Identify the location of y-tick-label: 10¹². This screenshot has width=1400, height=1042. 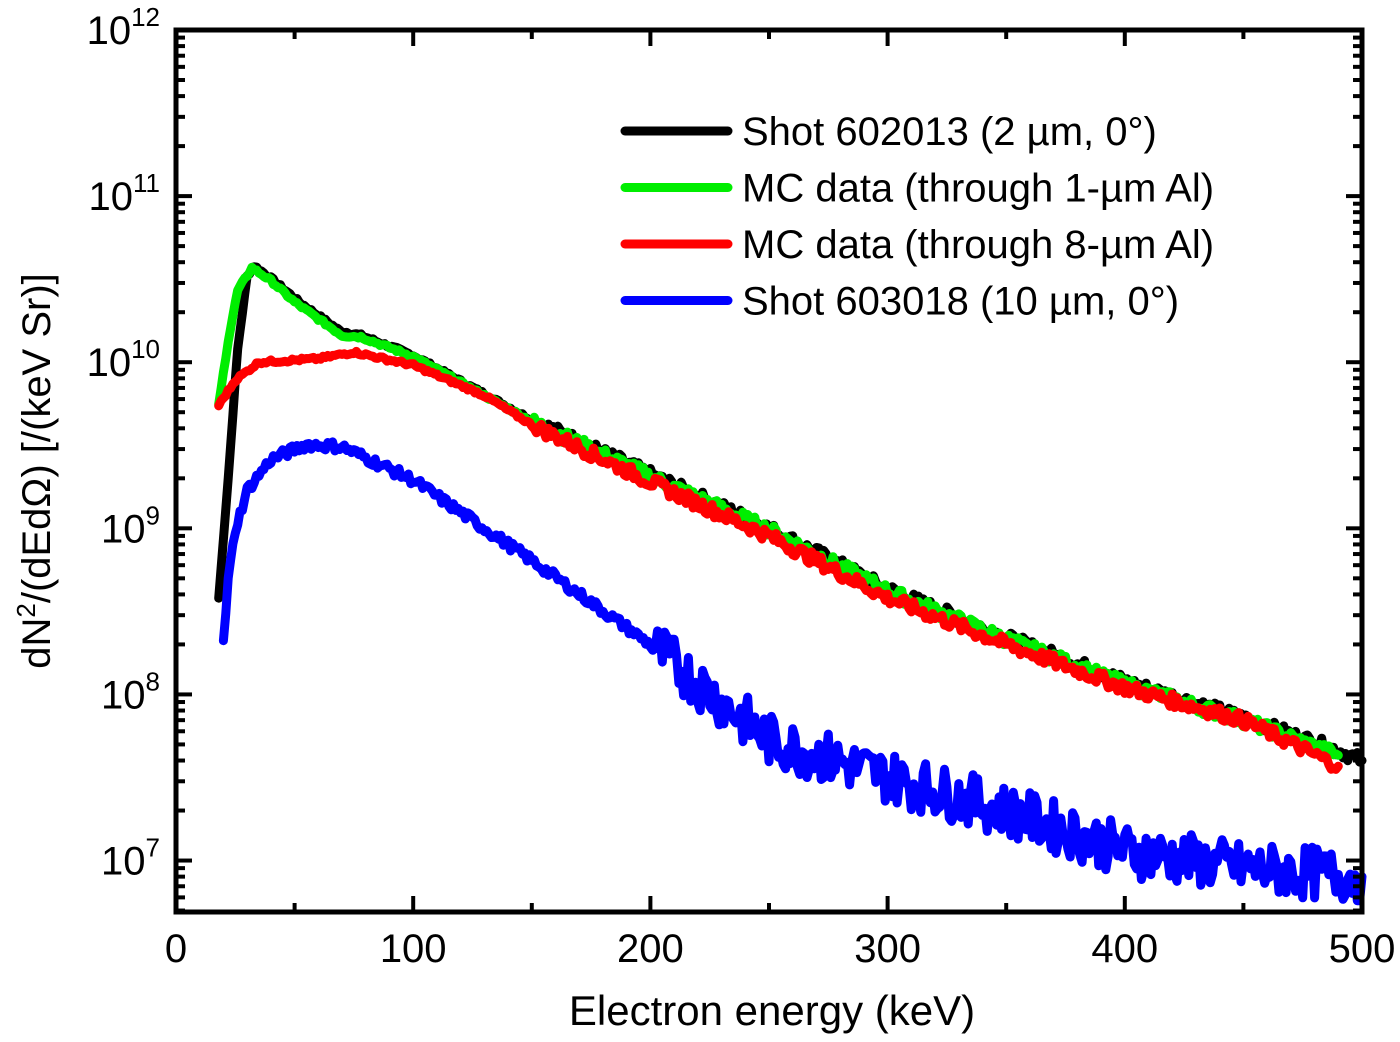
(123, 27).